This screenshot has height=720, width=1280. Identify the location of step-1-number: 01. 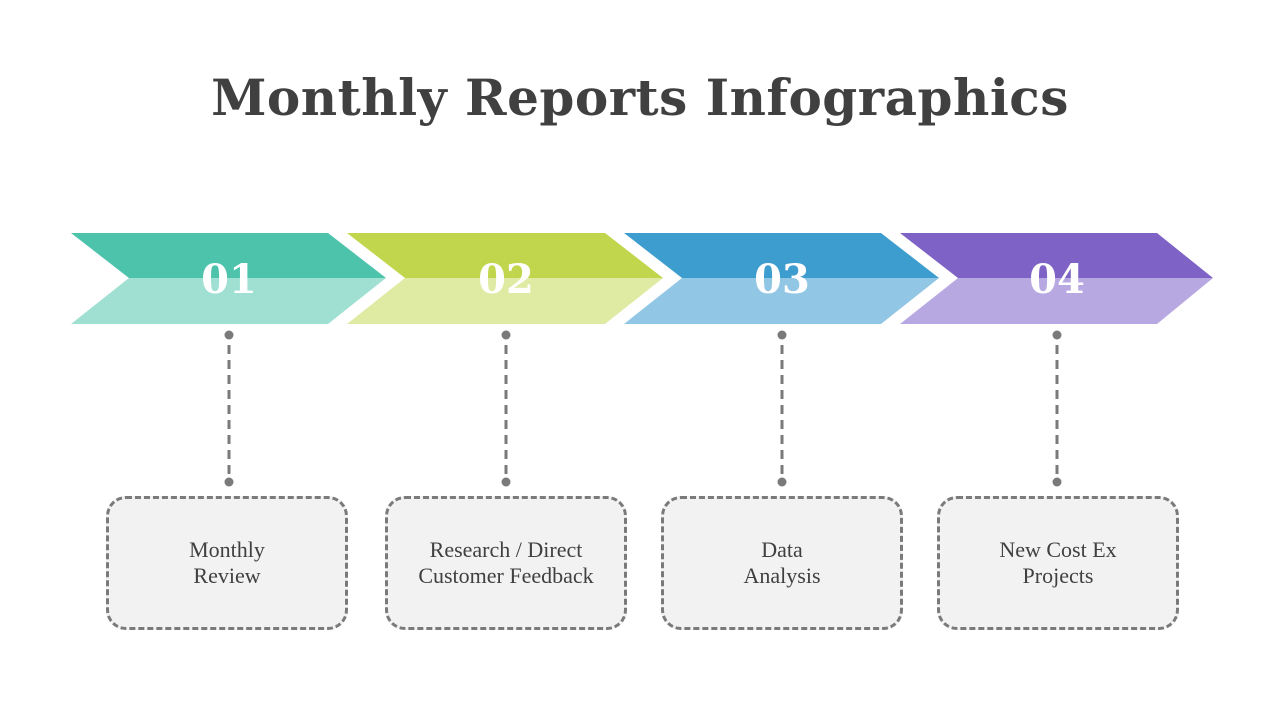
(229, 279).